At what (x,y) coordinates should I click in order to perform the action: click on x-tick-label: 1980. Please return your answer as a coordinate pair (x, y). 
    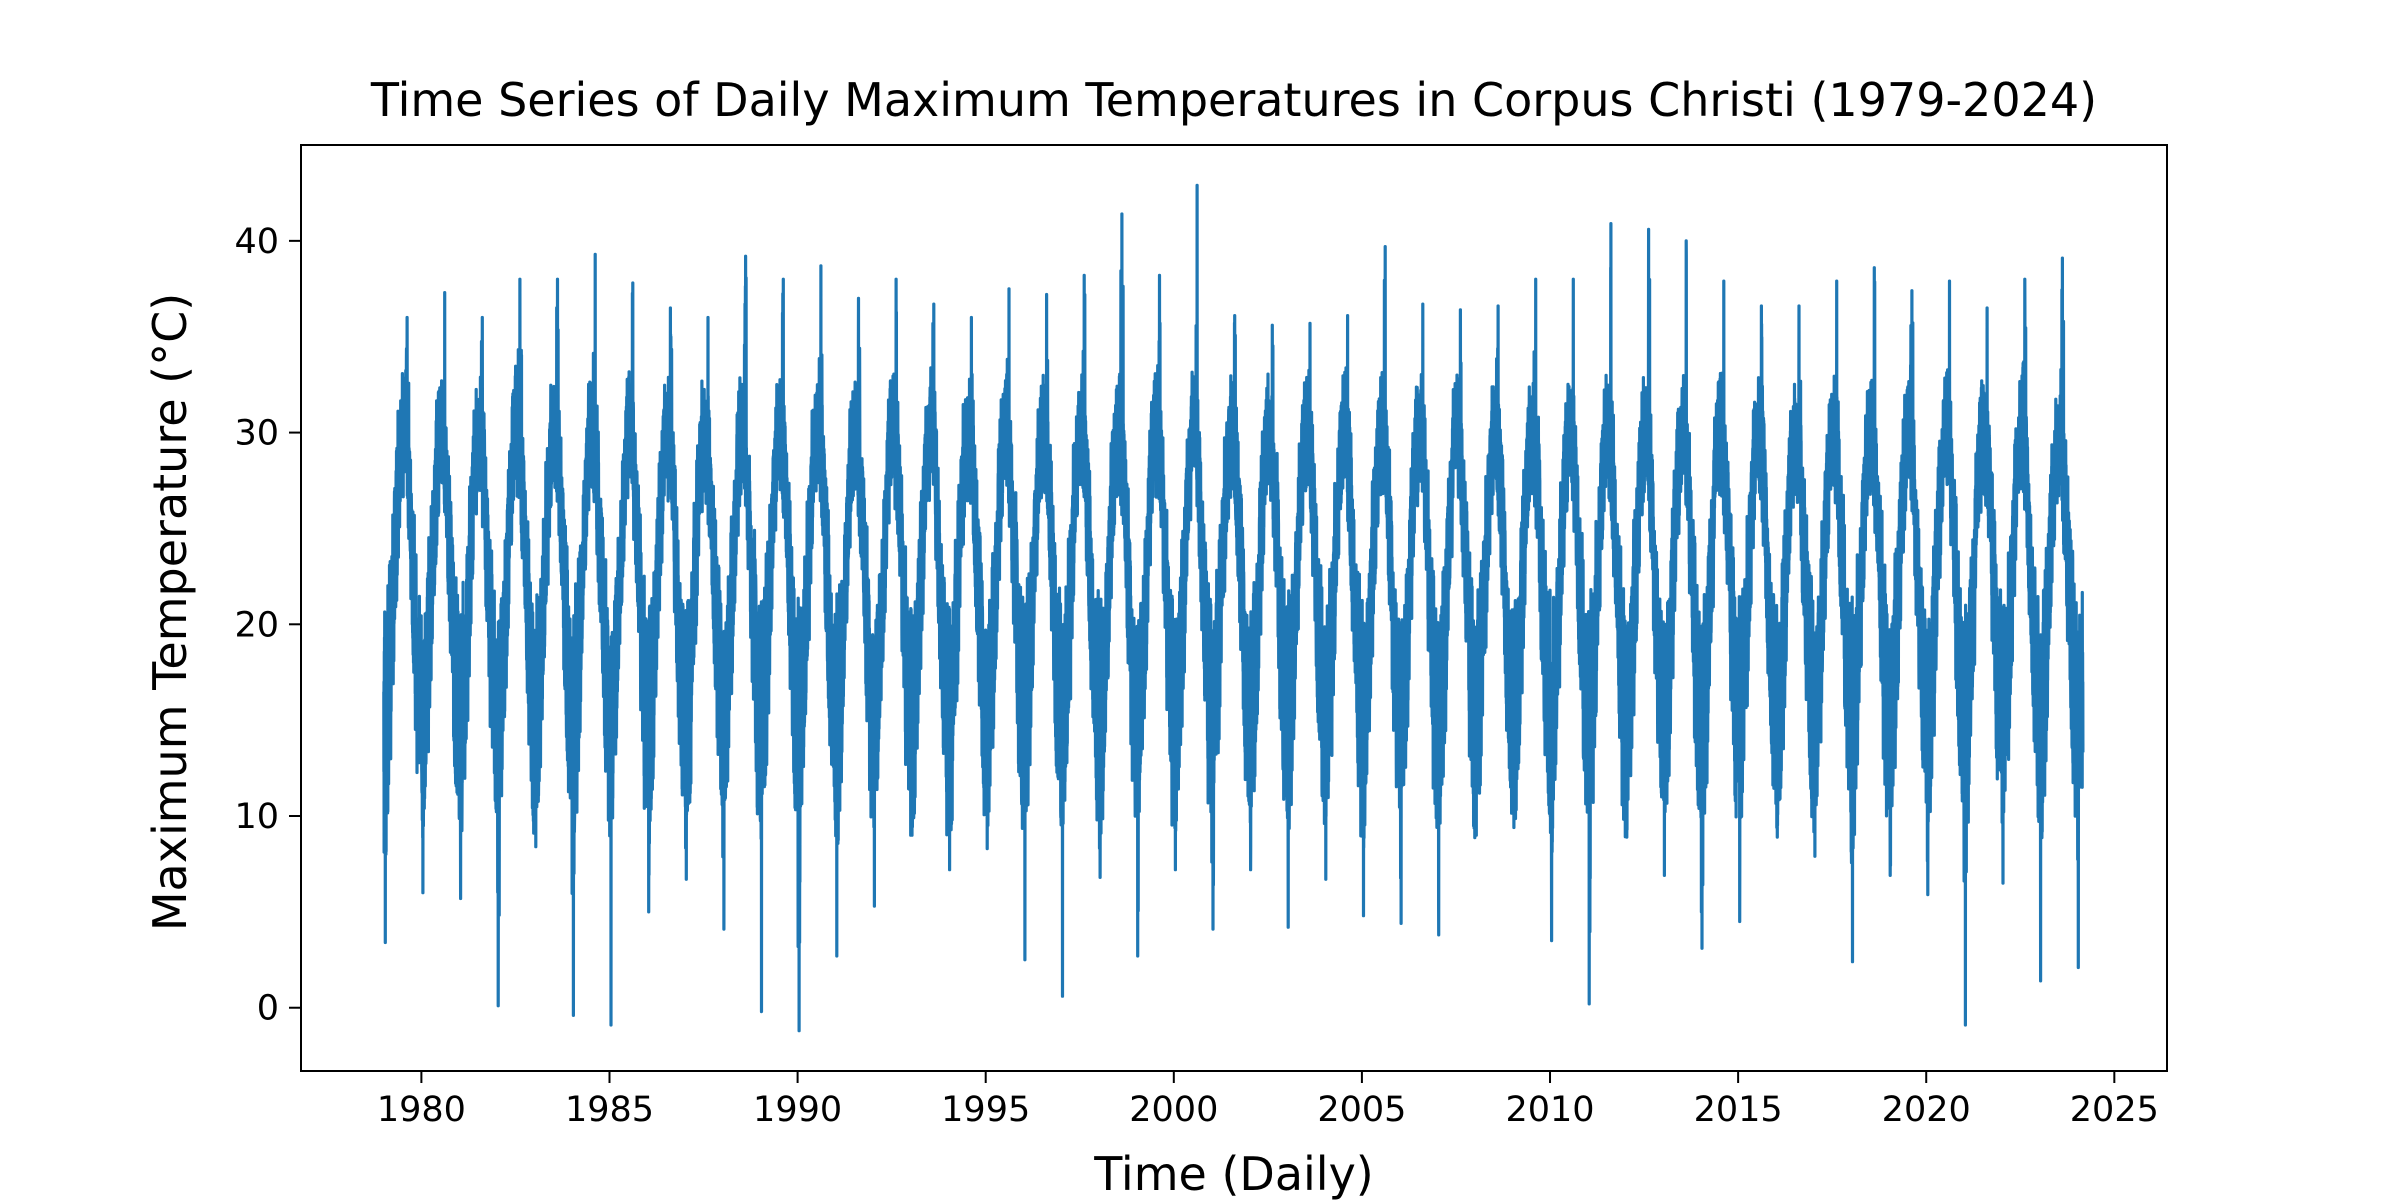
    Looking at the image, I should click on (421, 1110).